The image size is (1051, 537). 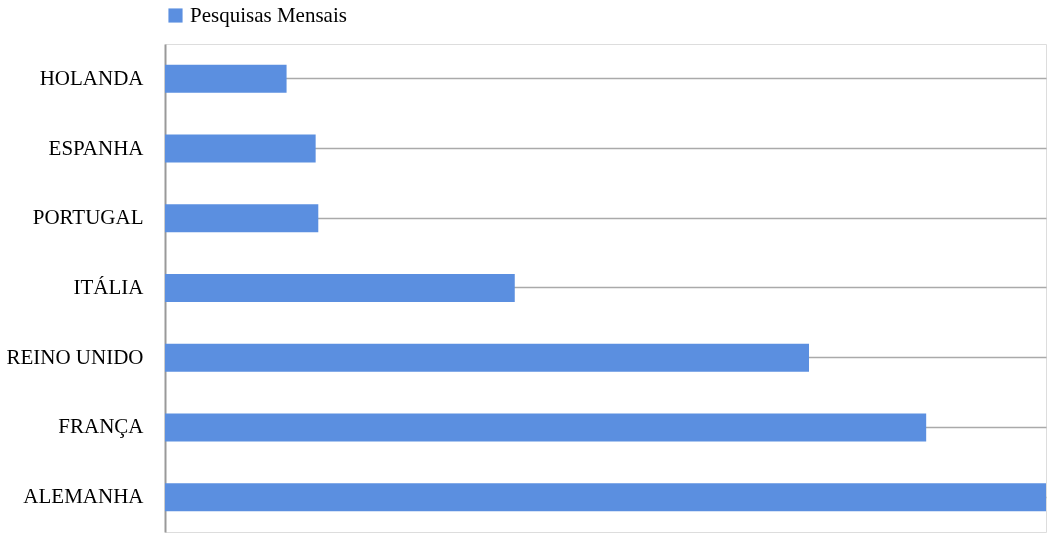 I want to click on y-tick-label: ESPANHA, so click(x=96, y=147).